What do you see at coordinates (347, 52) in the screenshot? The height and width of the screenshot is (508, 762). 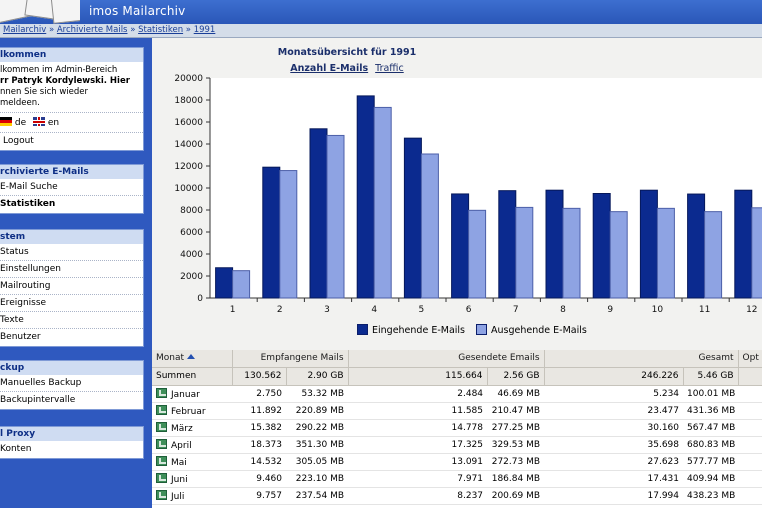 I see `chart-title: Monatsübersicht für 1991` at bounding box center [347, 52].